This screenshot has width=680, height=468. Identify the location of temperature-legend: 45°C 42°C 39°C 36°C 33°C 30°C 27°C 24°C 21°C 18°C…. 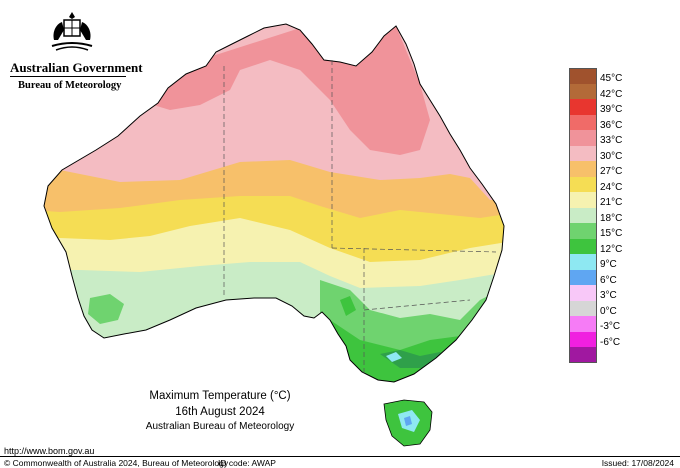
(595, 215).